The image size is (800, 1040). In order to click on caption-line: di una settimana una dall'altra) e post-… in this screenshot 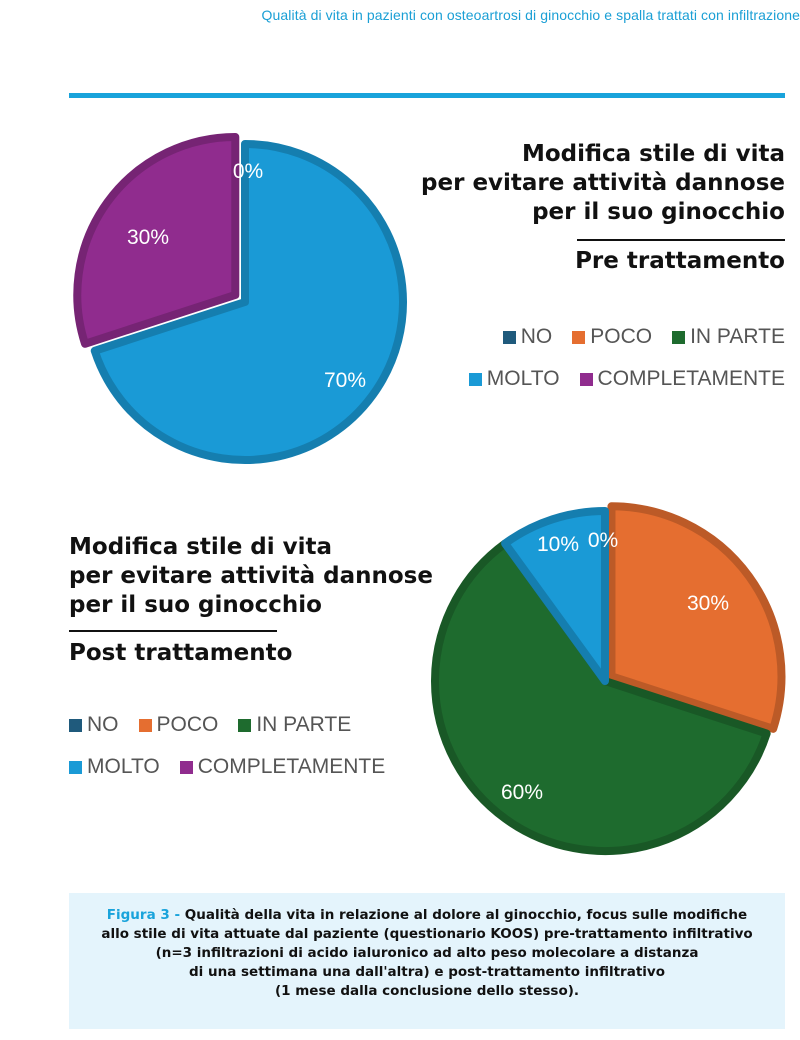, I will do `click(426, 972)`.